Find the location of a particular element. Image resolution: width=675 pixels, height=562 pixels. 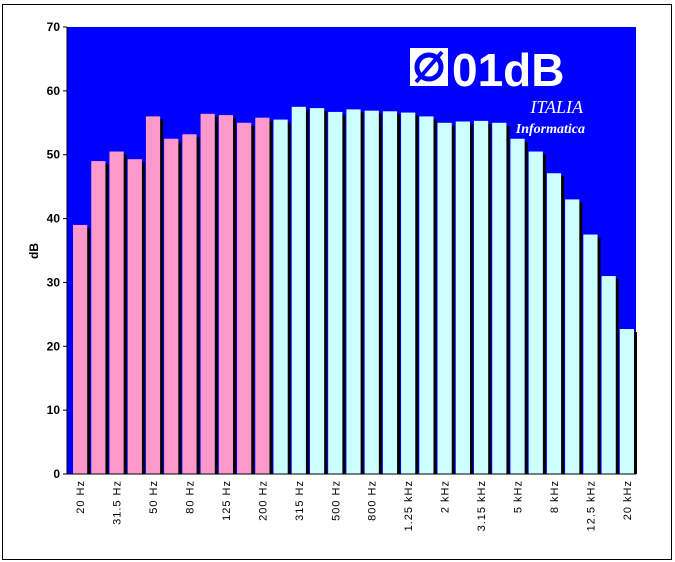

y-tick-label: 50 is located at coordinates (54, 155).